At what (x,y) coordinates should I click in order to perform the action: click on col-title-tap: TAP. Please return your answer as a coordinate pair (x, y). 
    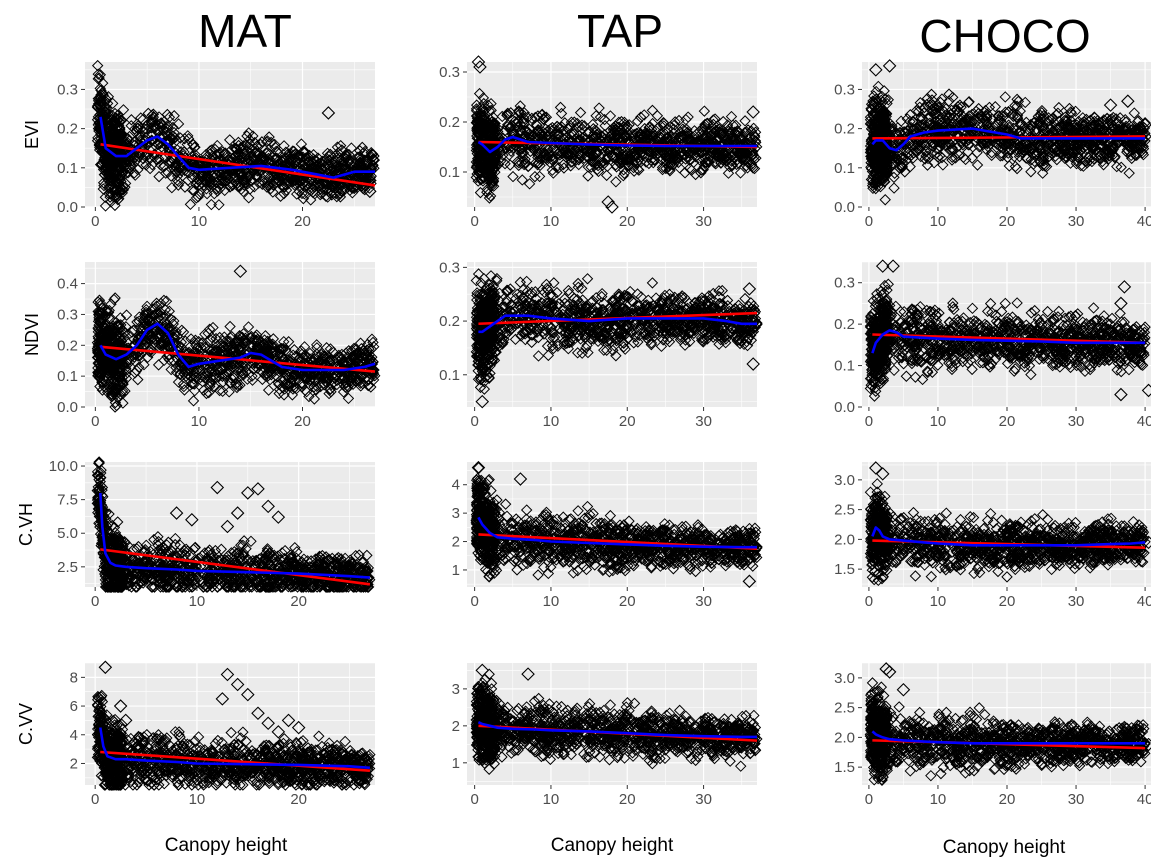
    Looking at the image, I should click on (620, 31).